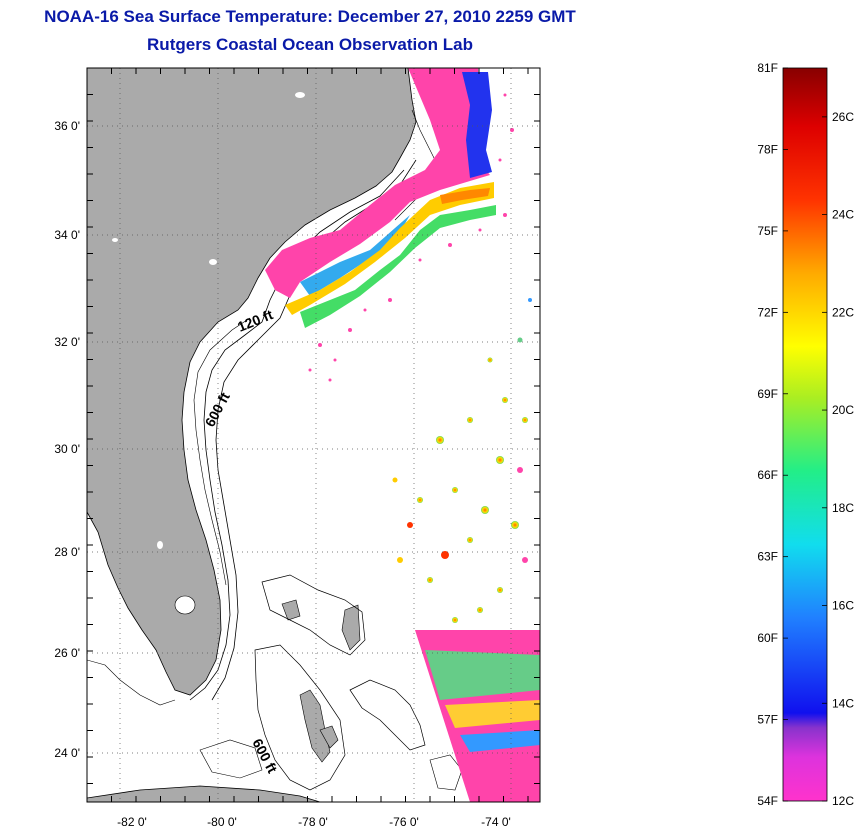 The width and height of the screenshot is (864, 832). What do you see at coordinates (482, 675) in the screenshot?
I see `sst-swath-south-mid` at bounding box center [482, 675].